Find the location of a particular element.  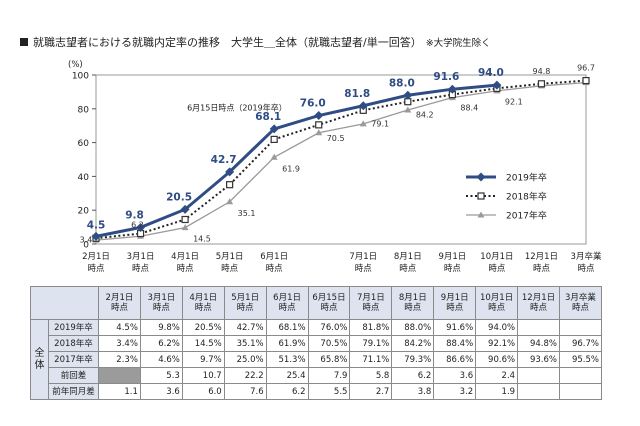

series-3-data-label: 14.5 is located at coordinates (202, 239).